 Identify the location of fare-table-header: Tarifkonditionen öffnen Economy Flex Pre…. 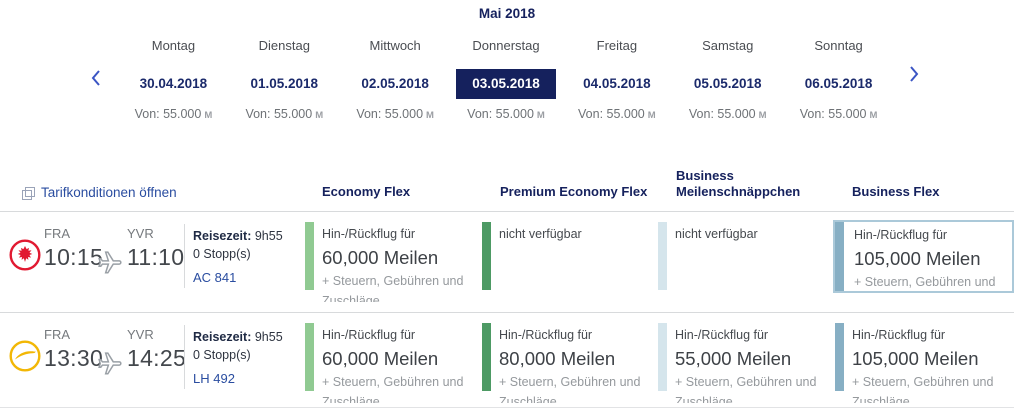
(507, 181).